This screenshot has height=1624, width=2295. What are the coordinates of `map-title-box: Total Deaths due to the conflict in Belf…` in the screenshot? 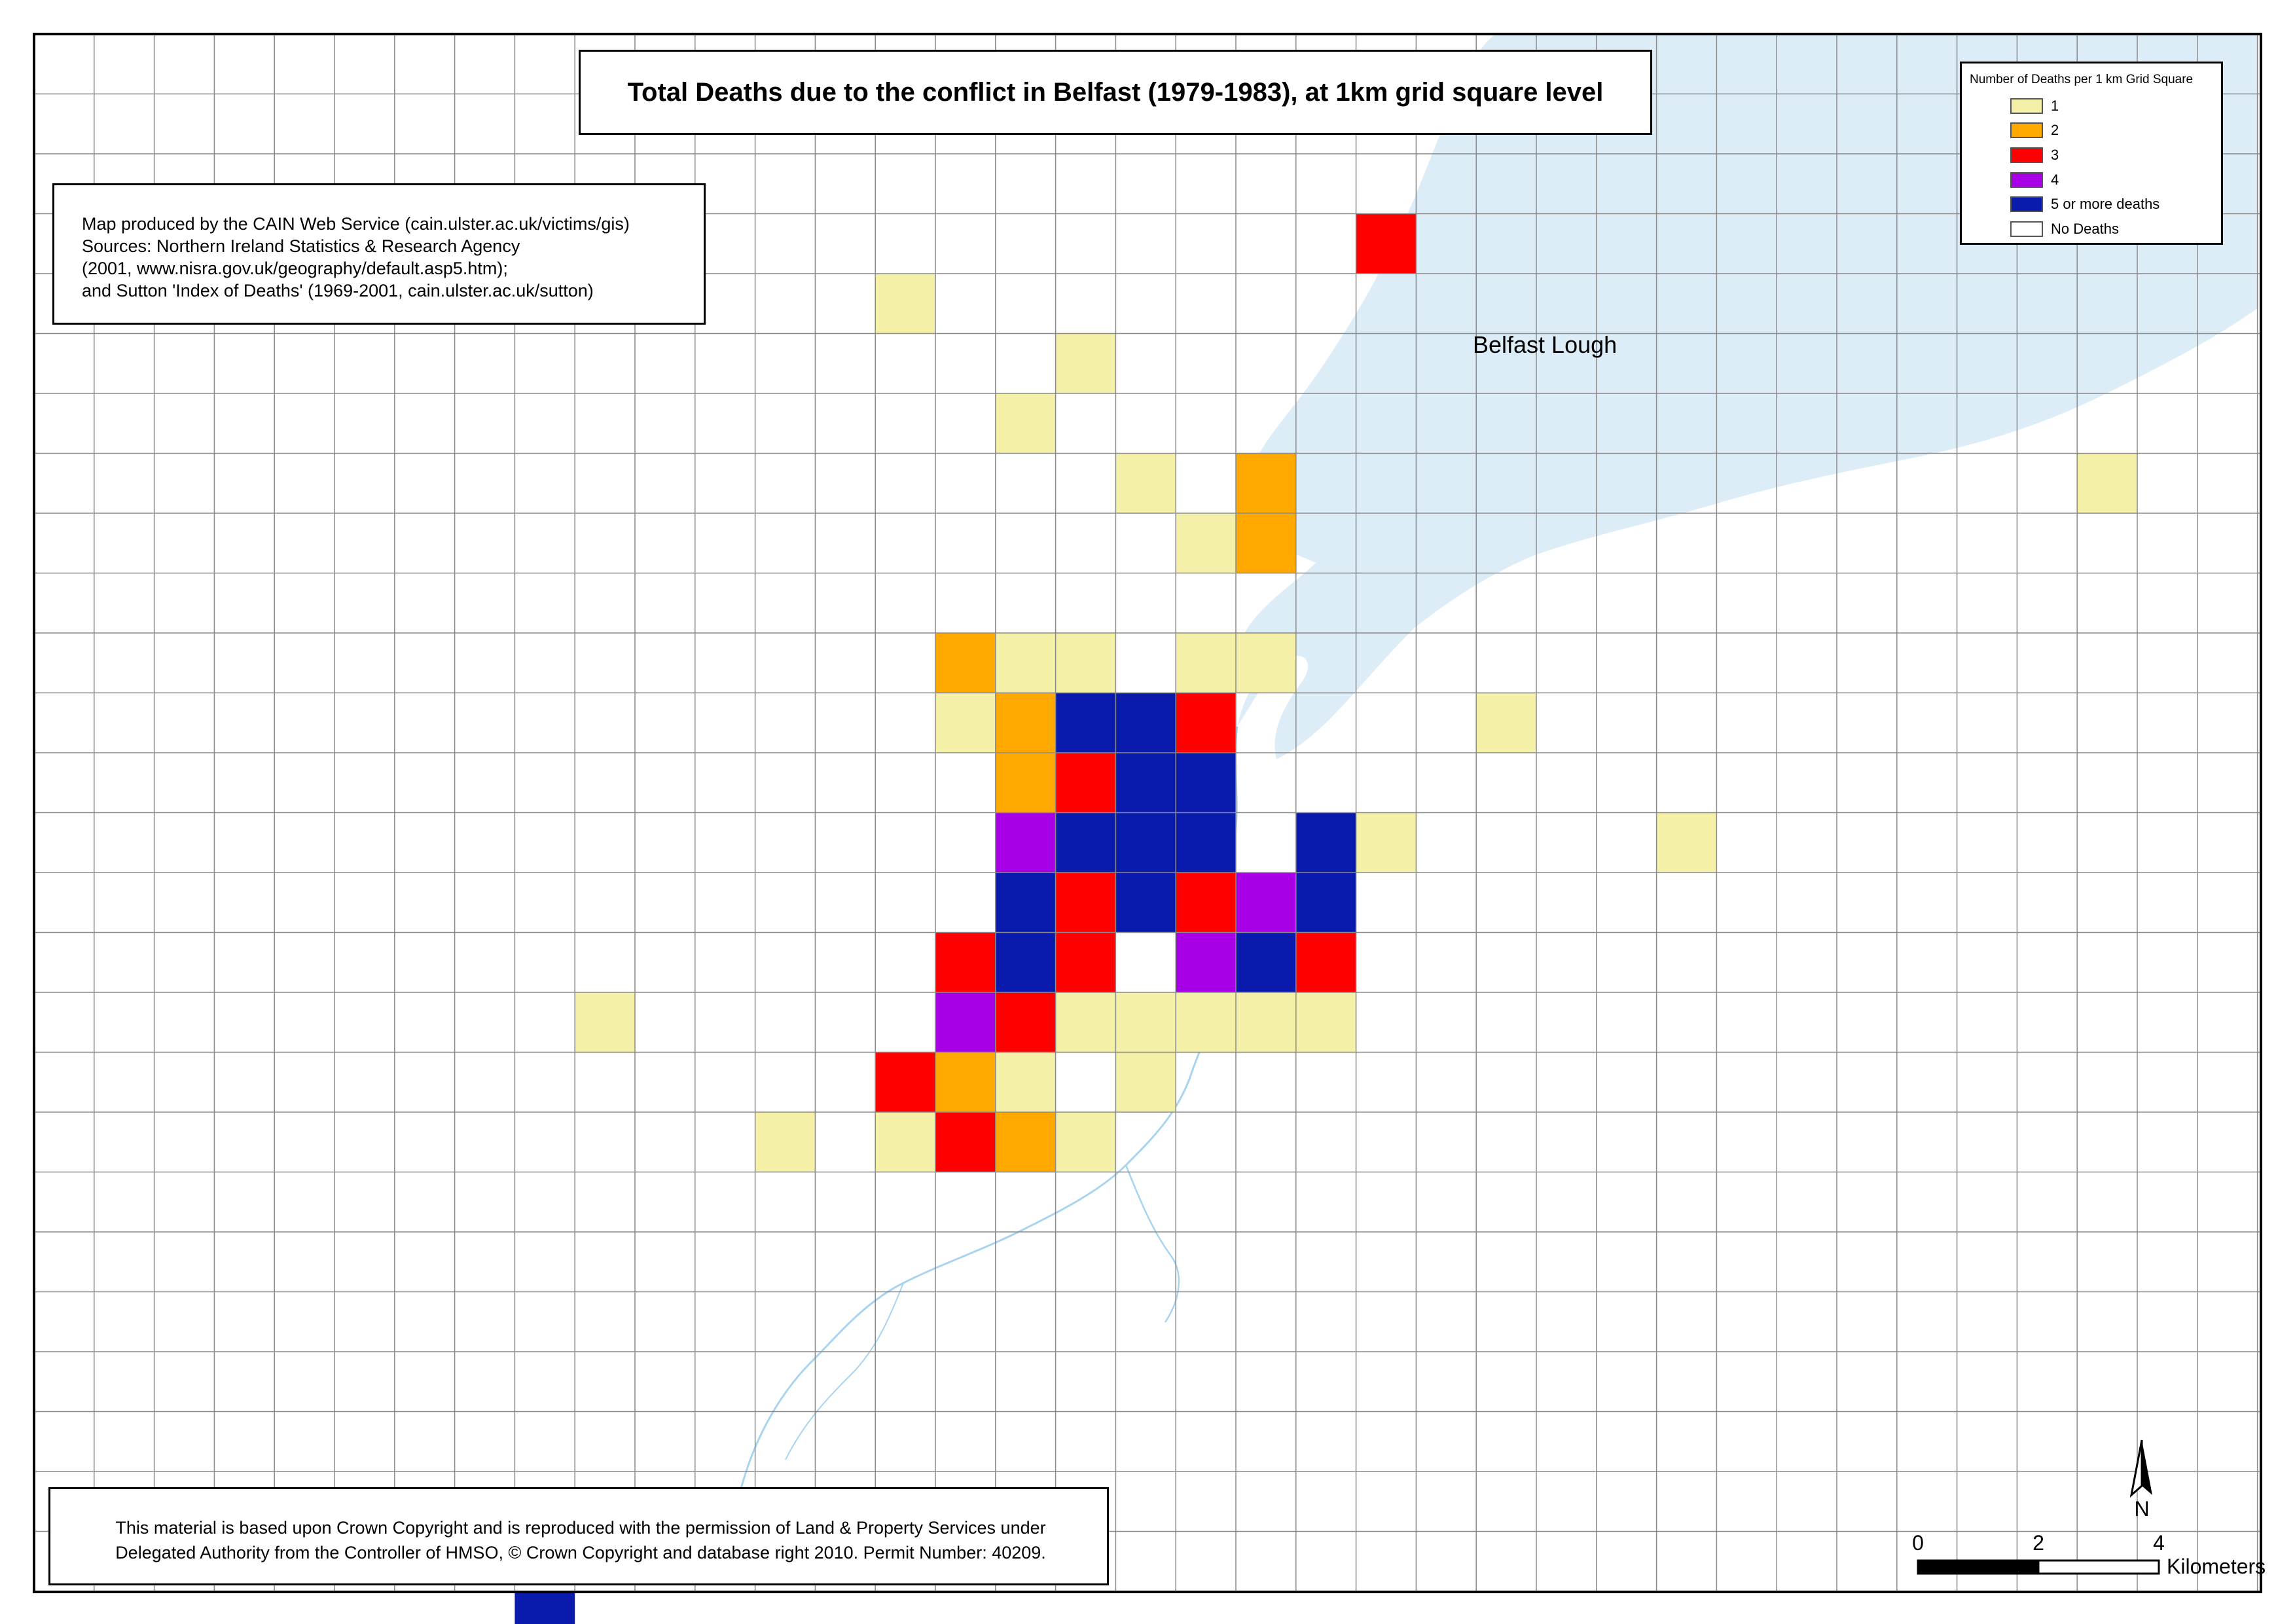 It's located at (1116, 92).